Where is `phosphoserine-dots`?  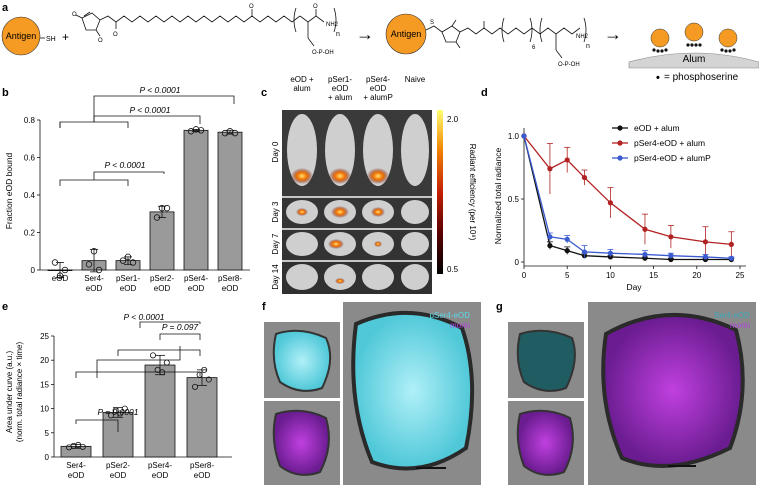
phosphoserine-dots is located at coordinates (694, 48).